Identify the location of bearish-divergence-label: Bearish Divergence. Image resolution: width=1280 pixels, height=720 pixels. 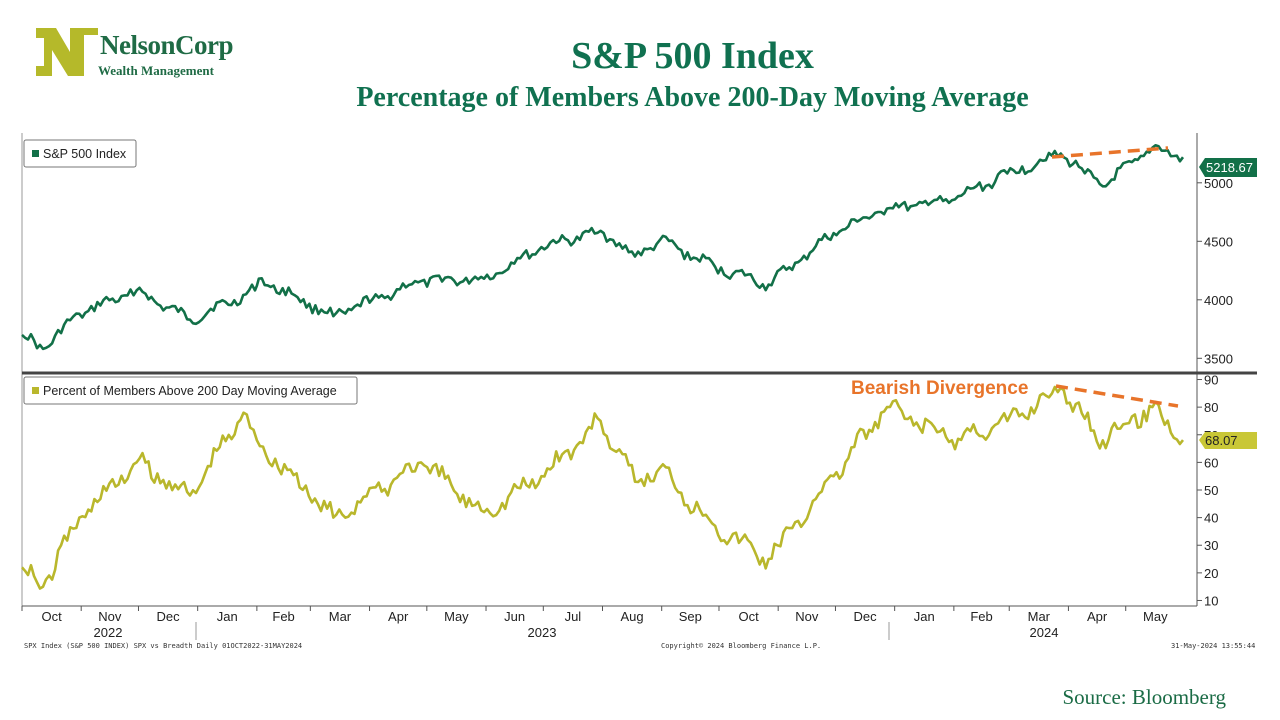
(939, 388).